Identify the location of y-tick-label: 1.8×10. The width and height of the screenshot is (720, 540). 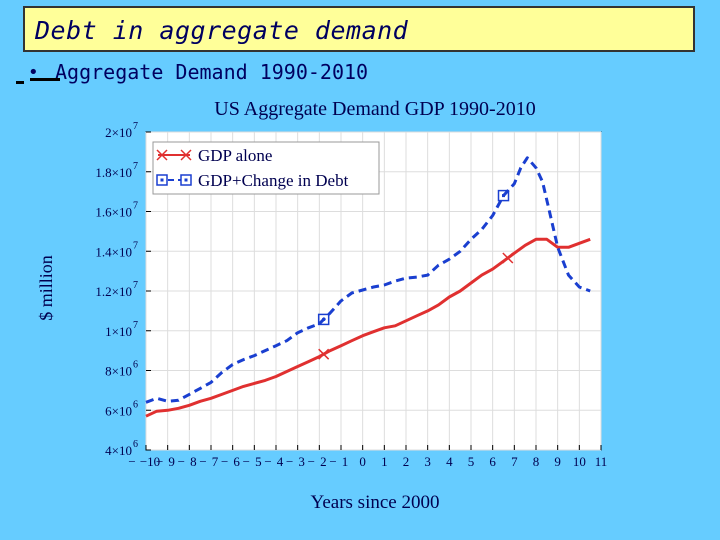
(113, 172).